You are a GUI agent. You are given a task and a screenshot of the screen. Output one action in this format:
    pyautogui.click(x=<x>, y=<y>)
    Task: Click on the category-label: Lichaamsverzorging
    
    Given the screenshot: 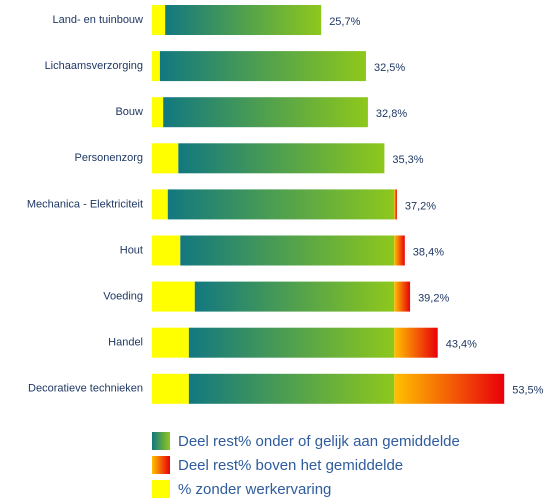 What is the action you would take?
    pyautogui.click(x=94, y=66)
    